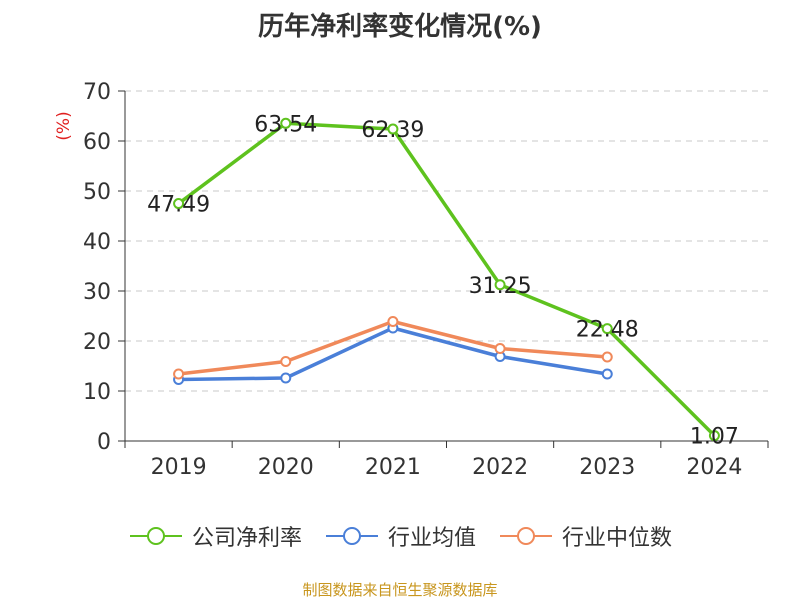 The image size is (800, 600). Describe the element at coordinates (617, 538) in the screenshot. I see `legend-label: 行业中位数` at that location.